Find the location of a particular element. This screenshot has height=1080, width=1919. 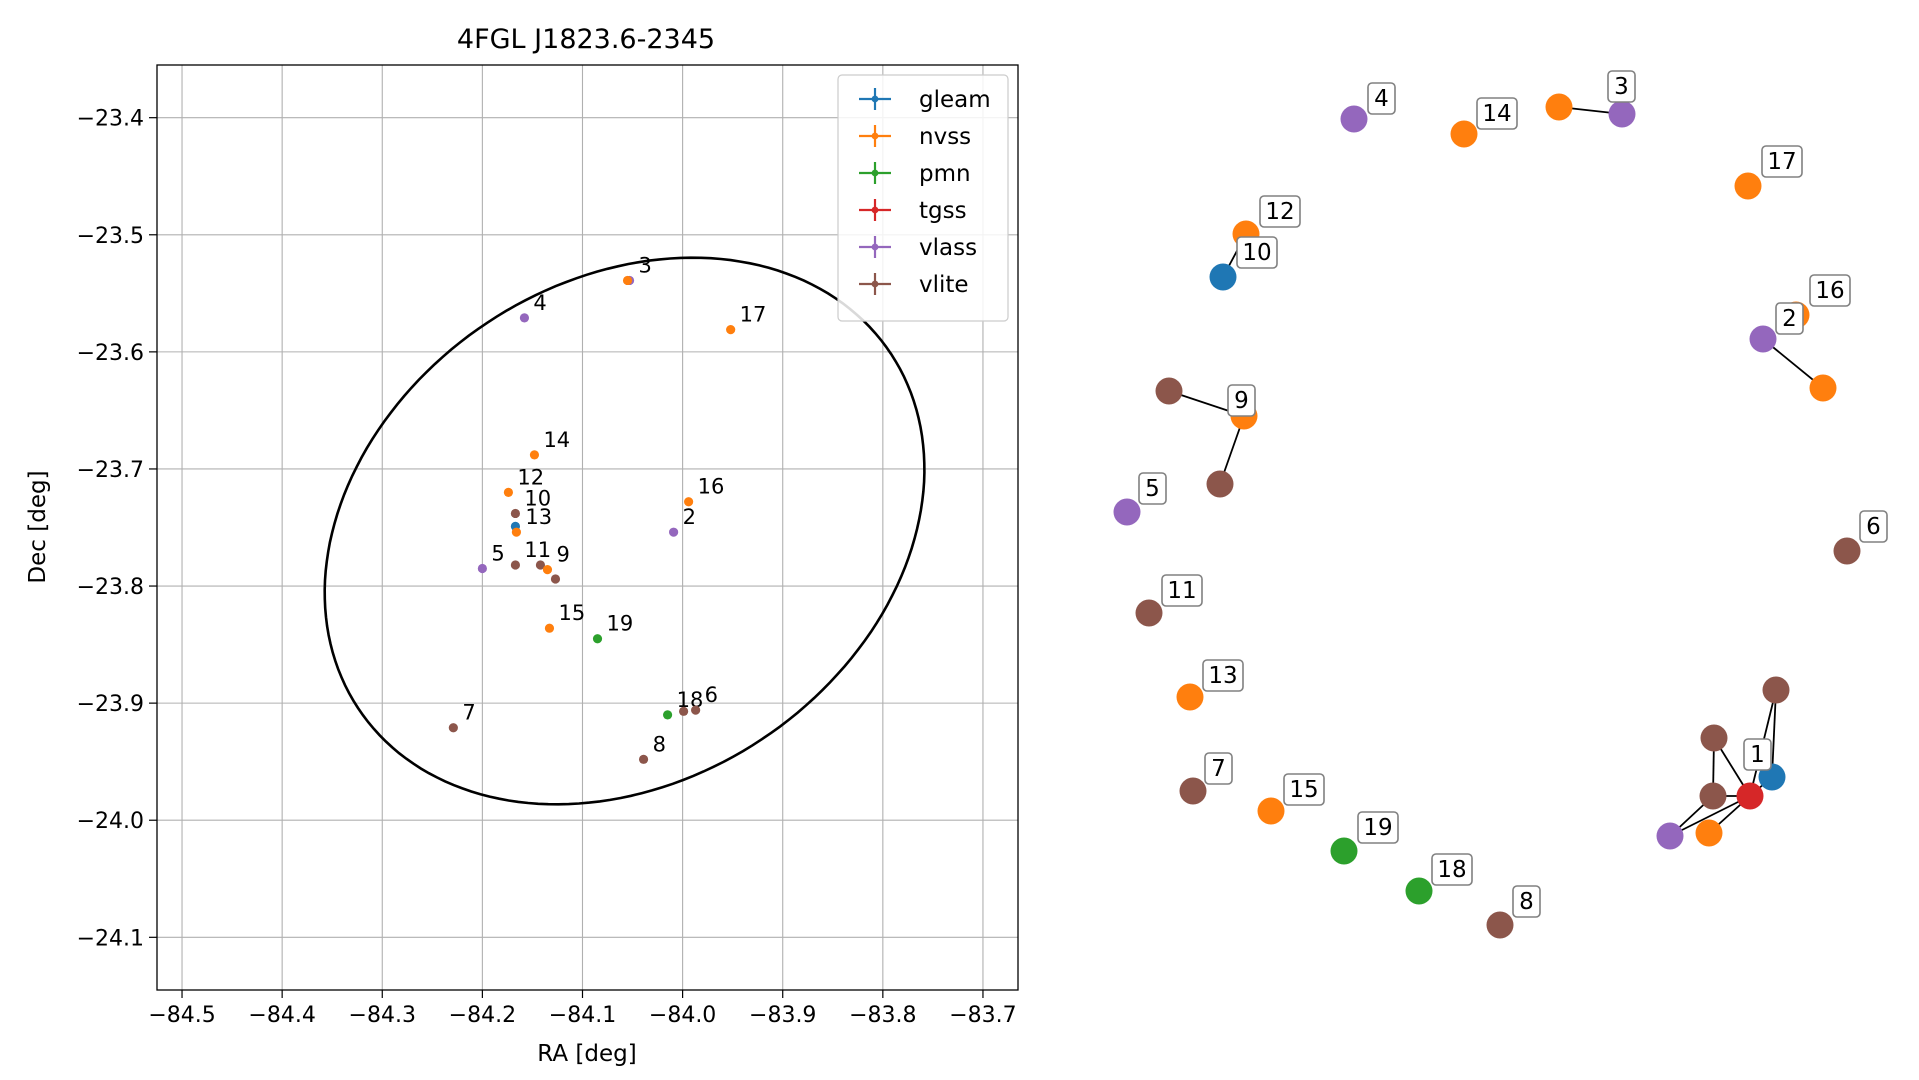

y-tick-label: −23.5 is located at coordinates (110, 236).